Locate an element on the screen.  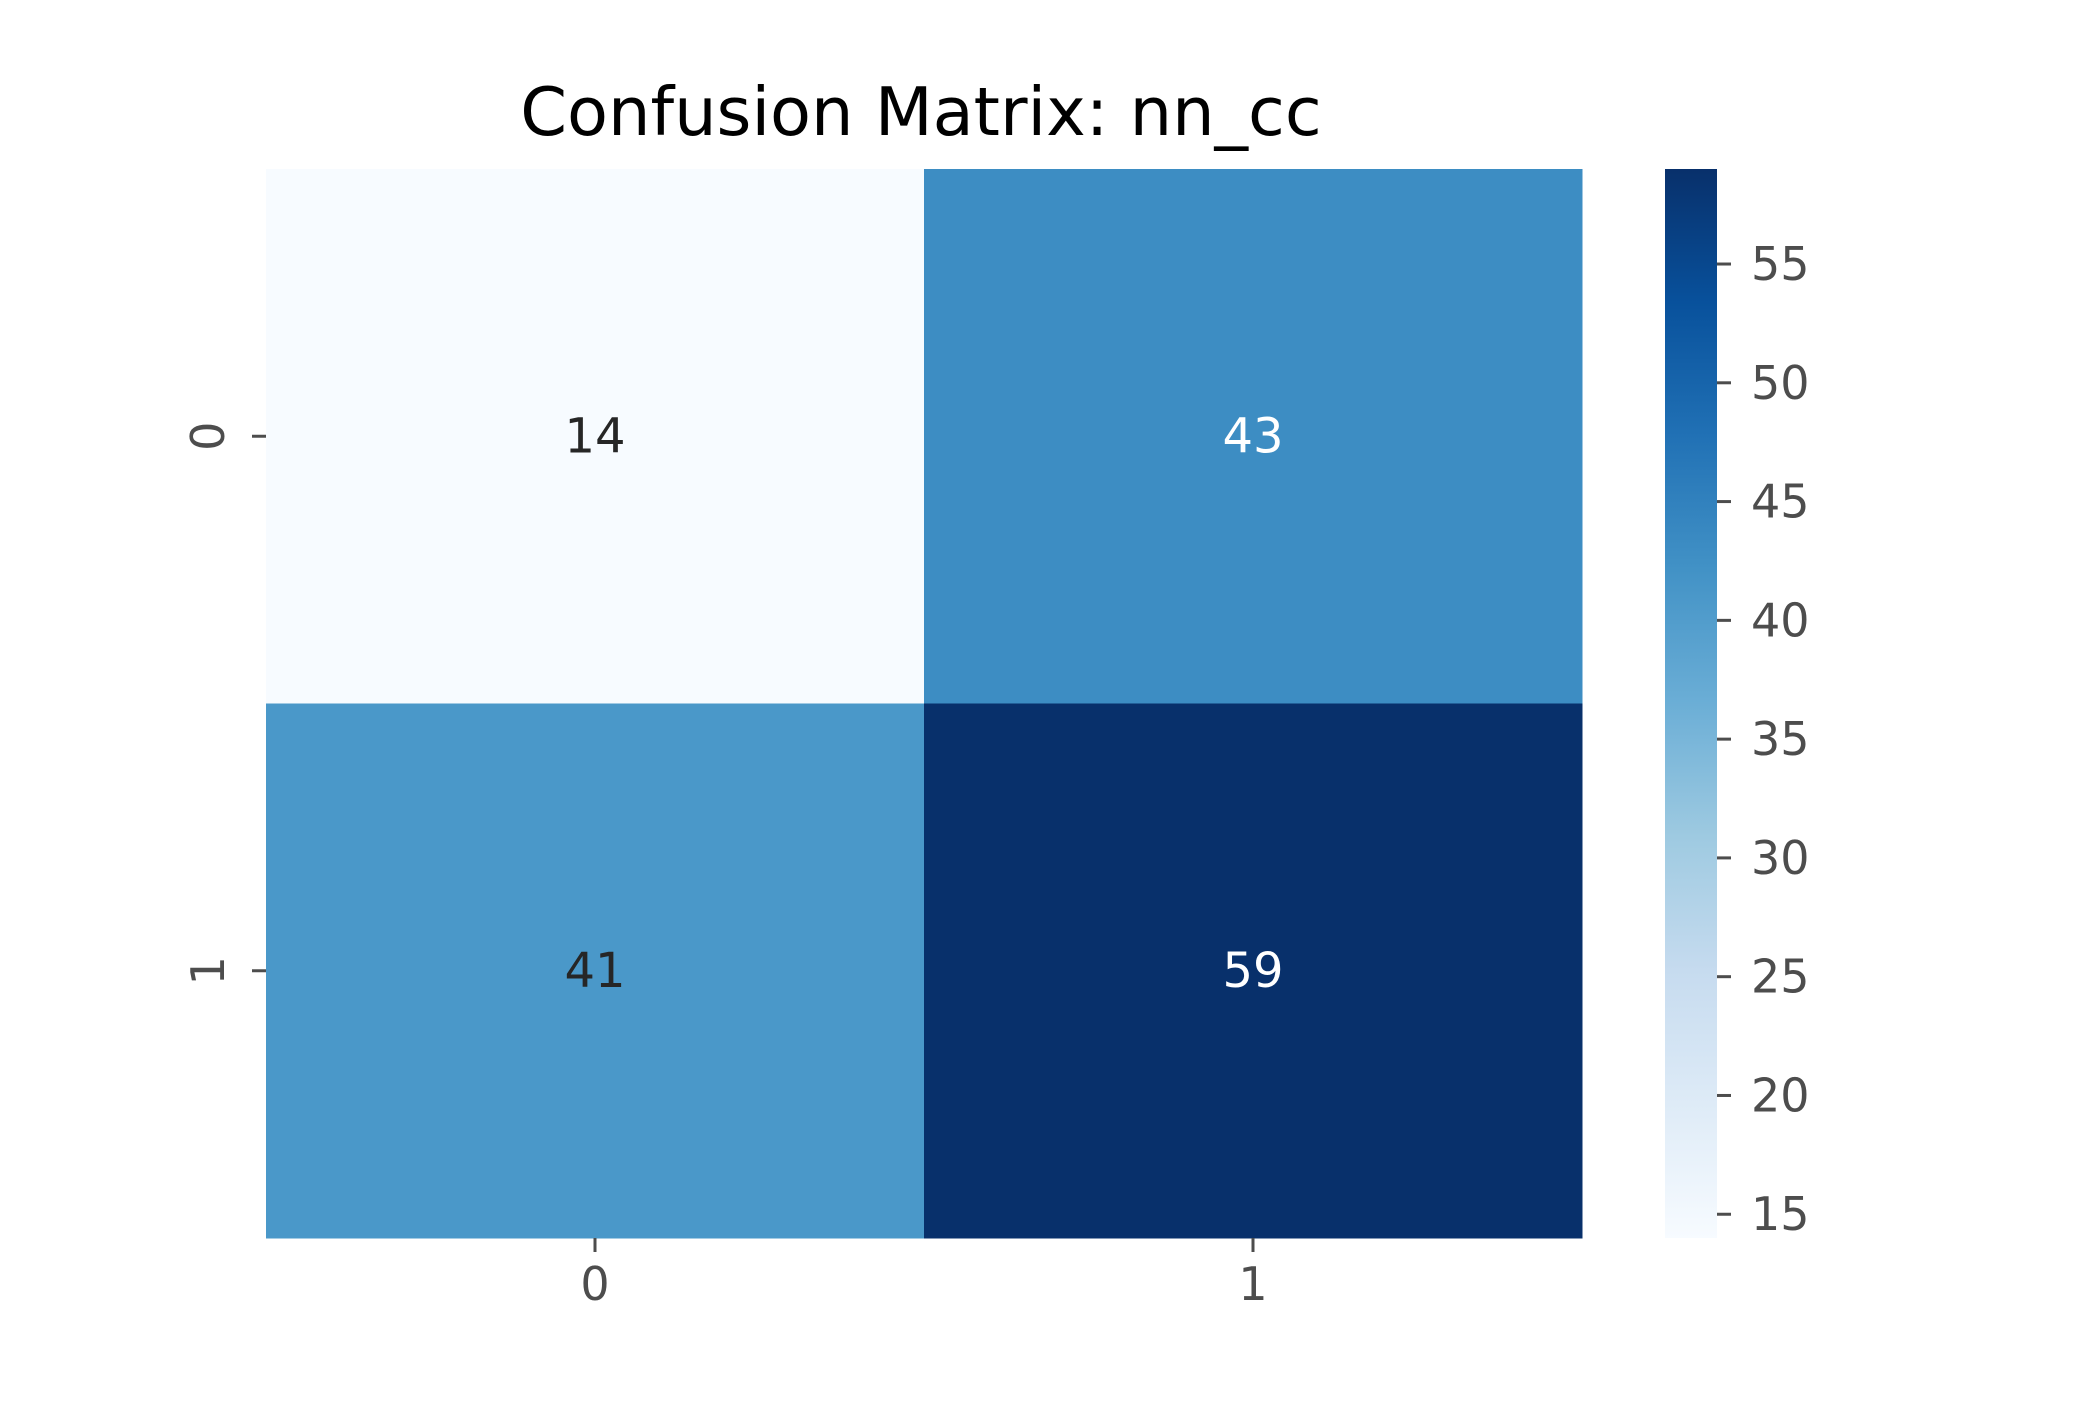
y-axis: 01 is located at coordinates (223, 703).